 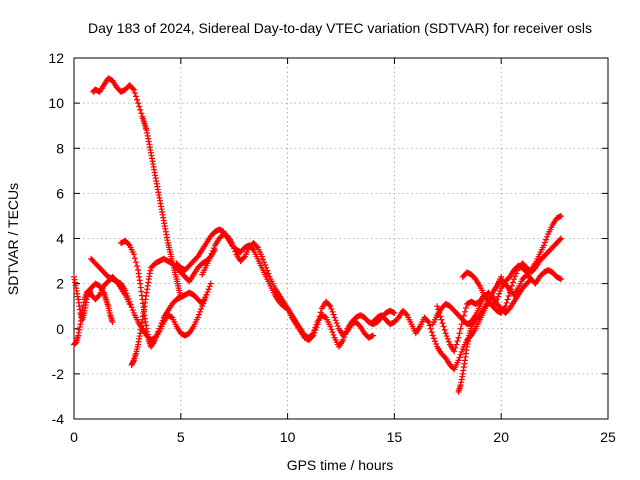 I want to click on y-tick-label: -4, so click(x=58, y=419).